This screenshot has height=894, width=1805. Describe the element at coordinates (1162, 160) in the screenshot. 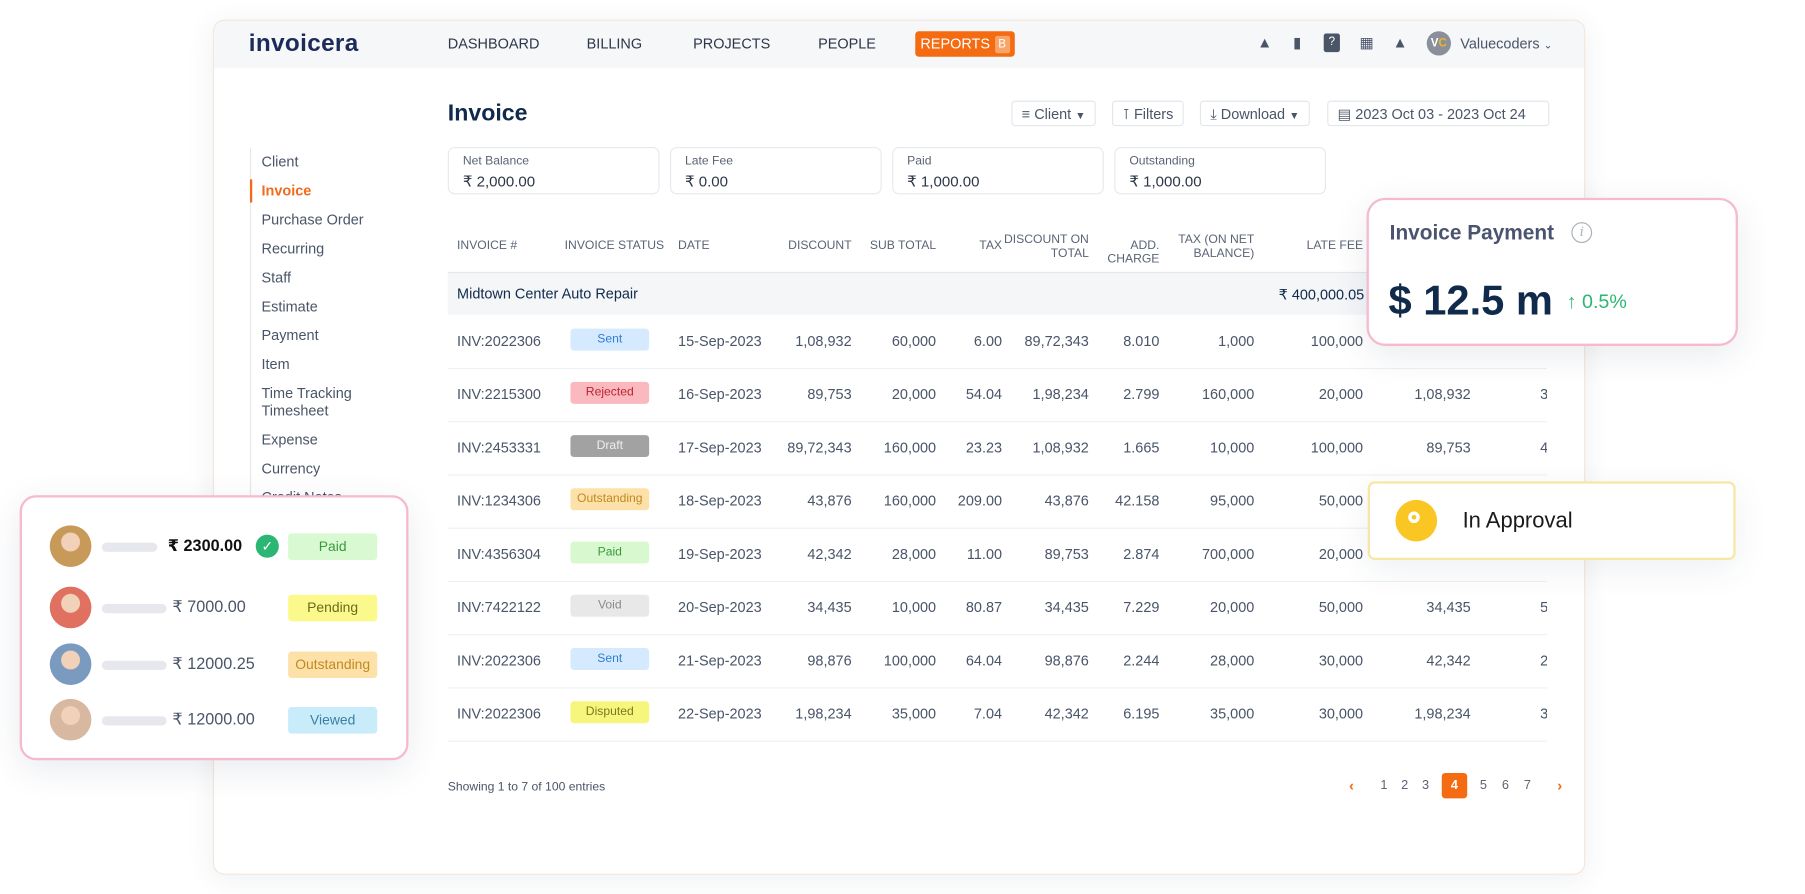

I see `stat-label: Outstanding` at that location.